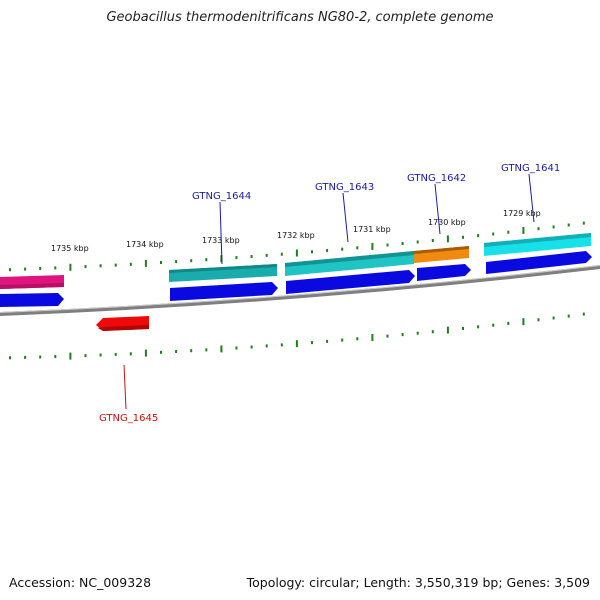 This screenshot has width=600, height=600. What do you see at coordinates (221, 196) in the screenshot?
I see `gene-label-gtng-1644: GTNG_1644` at bounding box center [221, 196].